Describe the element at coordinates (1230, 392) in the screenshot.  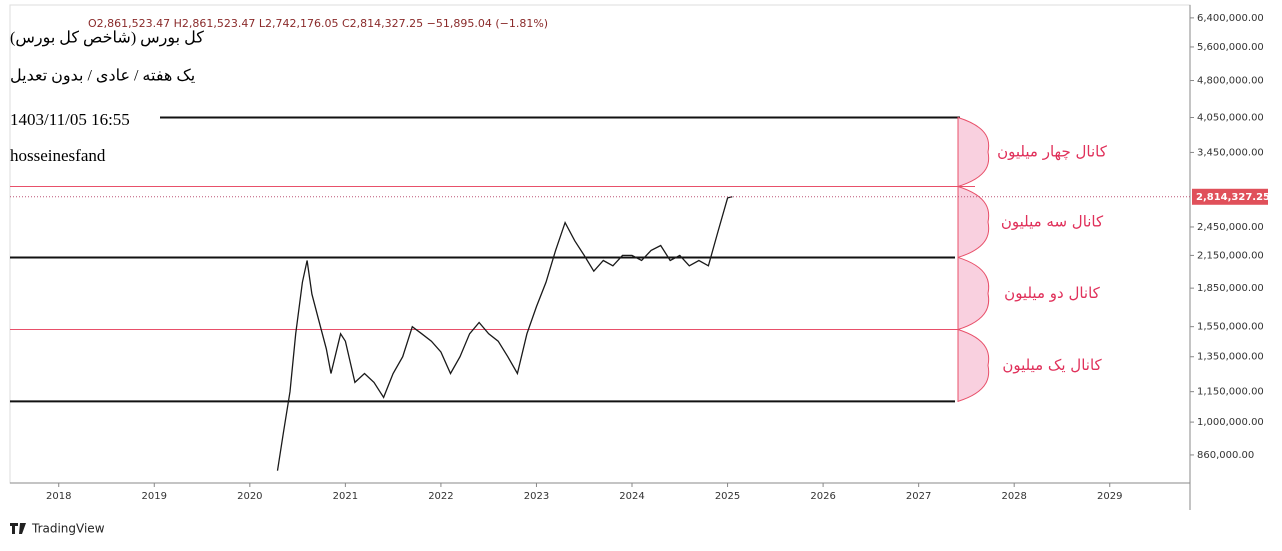
I see `y-tick-label: 1,150,000.00` at that location.